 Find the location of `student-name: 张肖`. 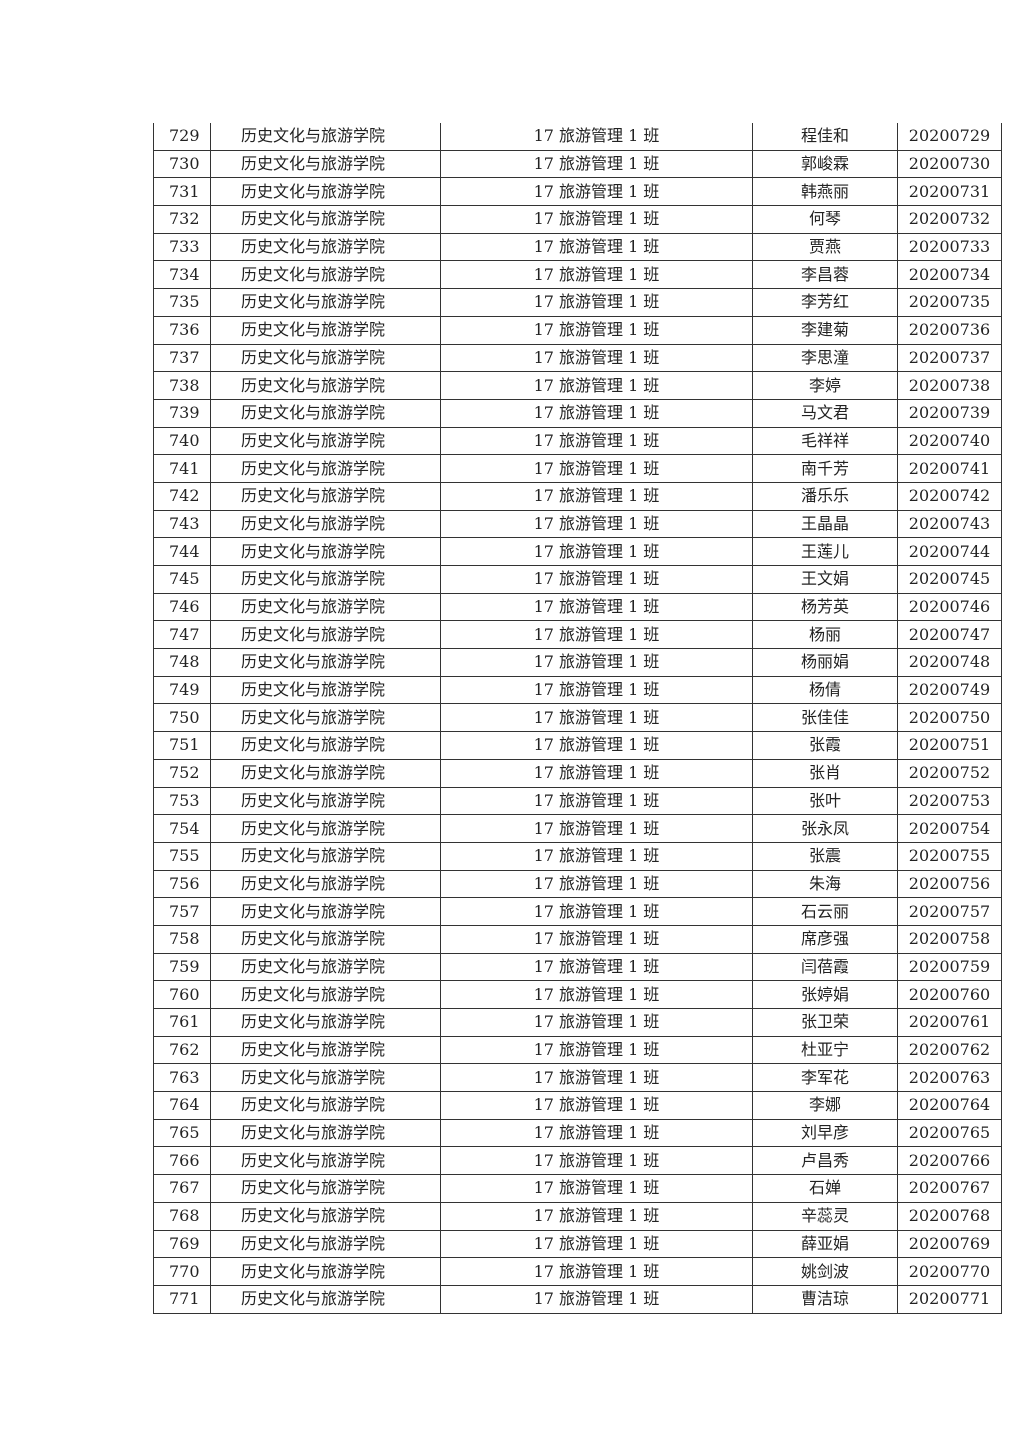

student-name: 张肖 is located at coordinates (825, 773).